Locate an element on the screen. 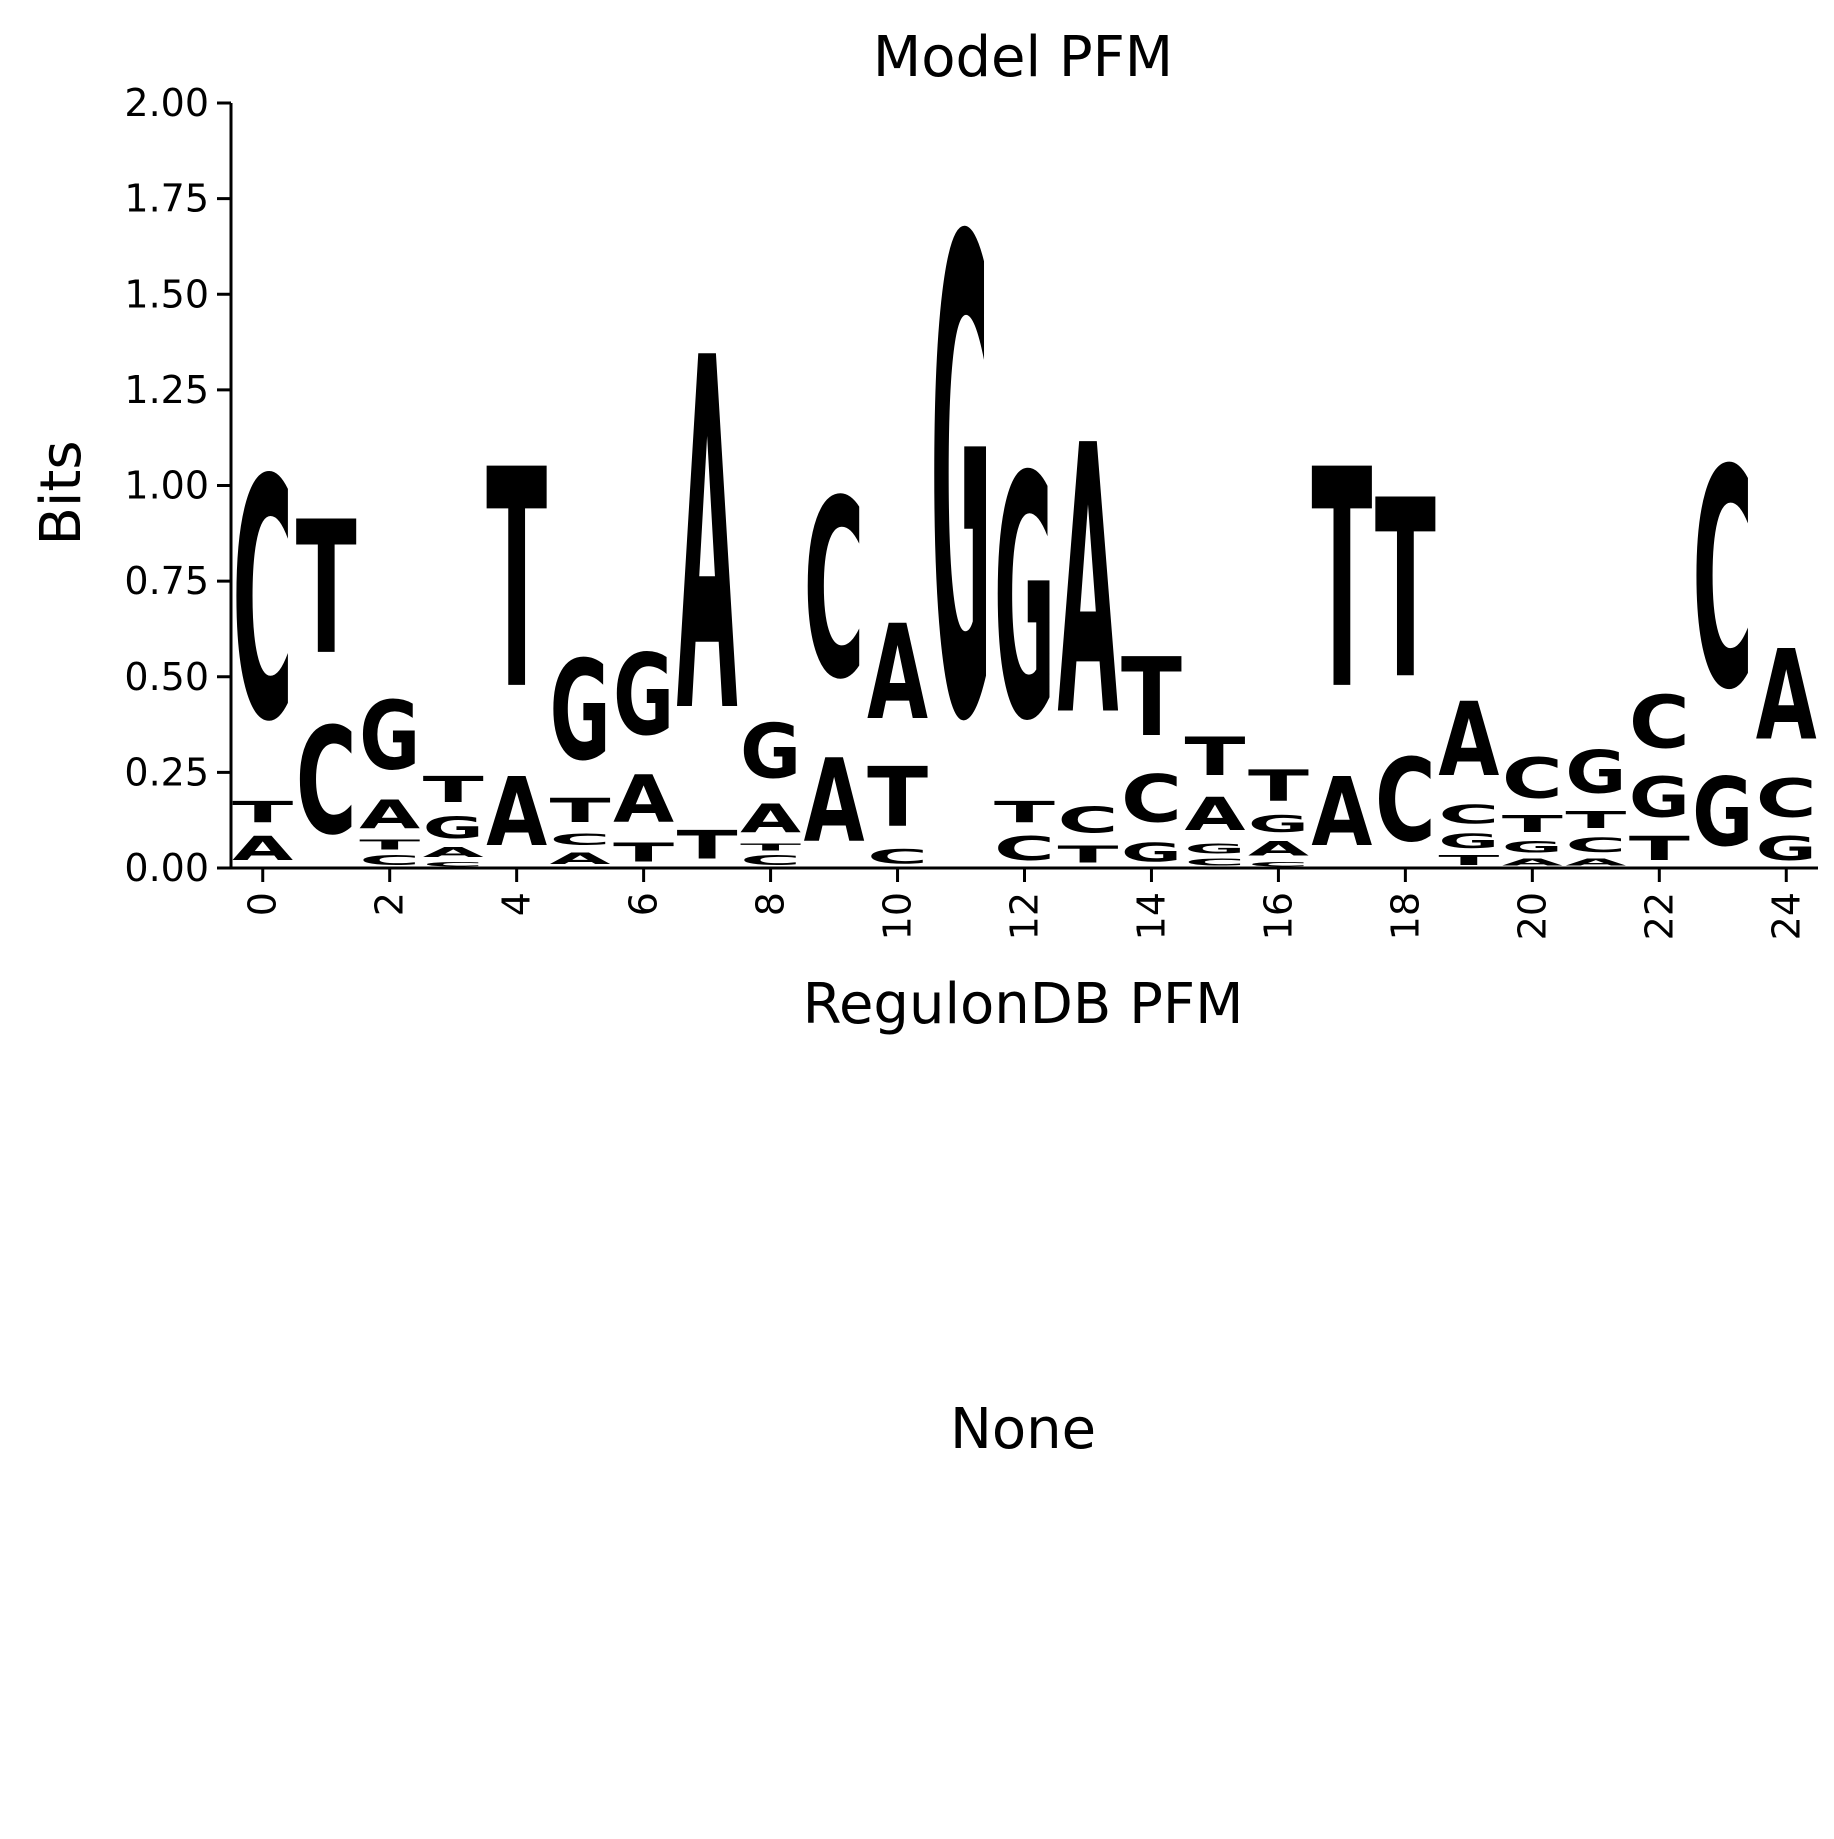 Image resolution: width=1834 pixels, height=1839 pixels. x-tick-label: 6 is located at coordinates (644, 904).